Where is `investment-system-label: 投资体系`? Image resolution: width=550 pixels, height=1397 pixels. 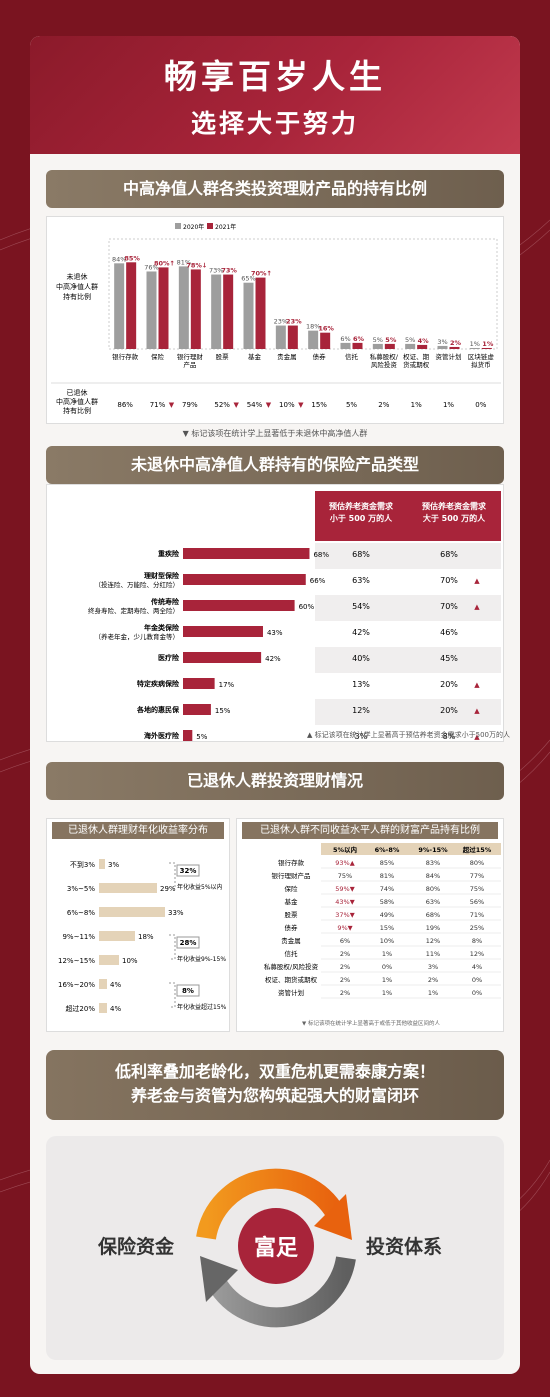 investment-system-label: 投资体系 is located at coordinates (404, 1247).